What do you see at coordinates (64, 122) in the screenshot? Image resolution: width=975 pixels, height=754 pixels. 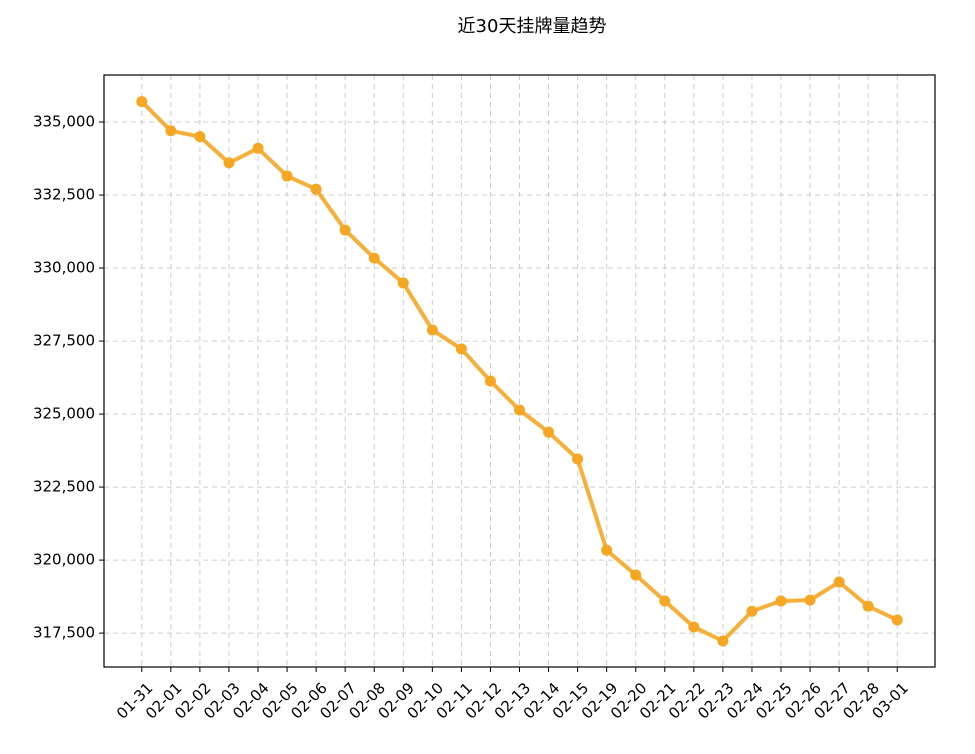 I see `y-tick-label: 335,000` at bounding box center [64, 122].